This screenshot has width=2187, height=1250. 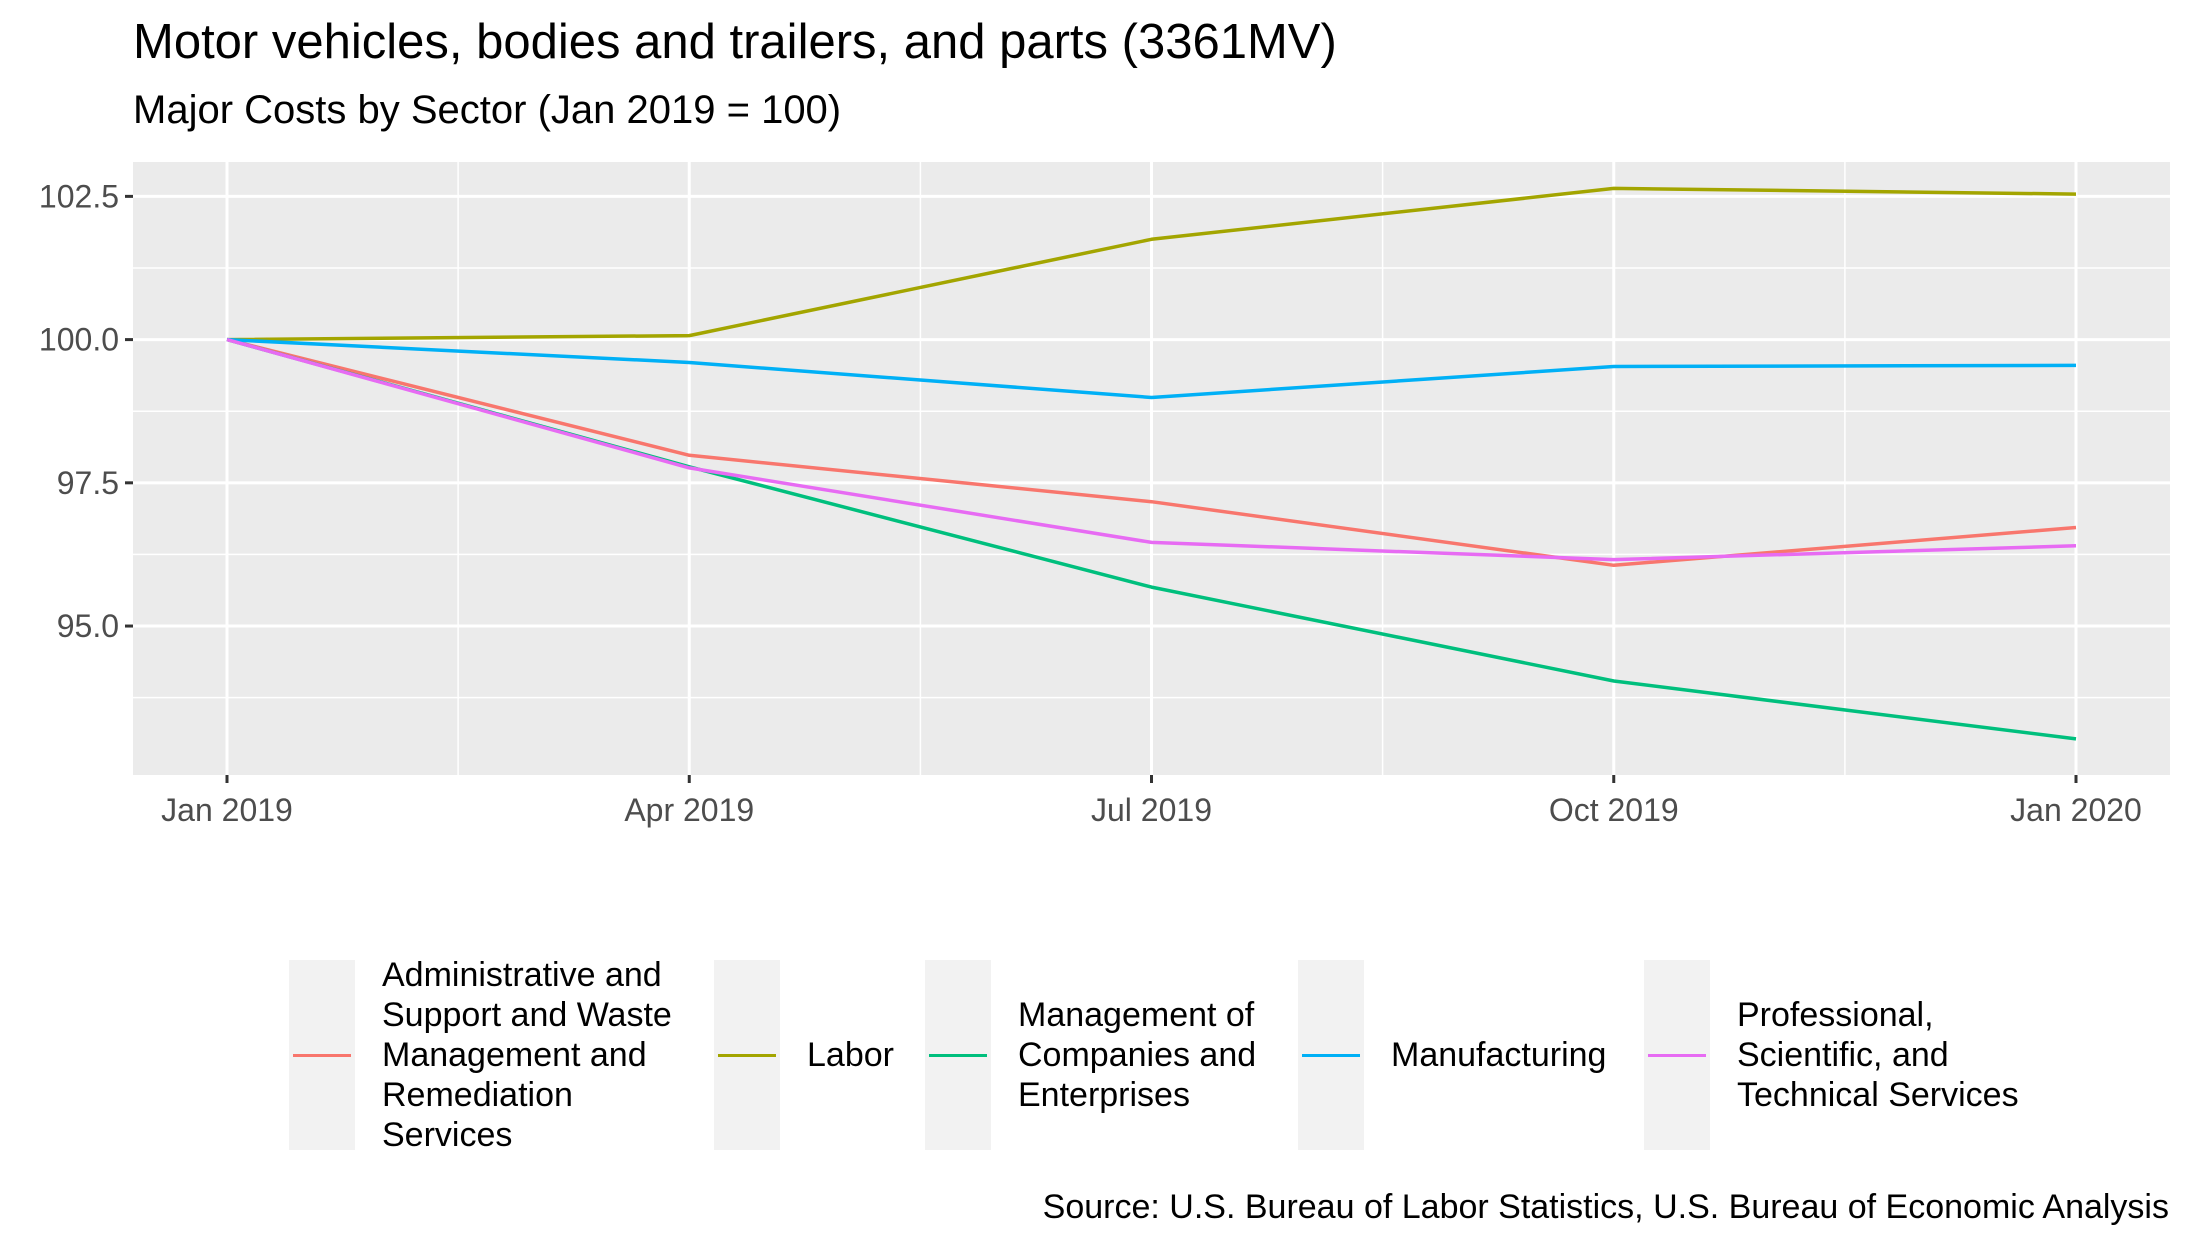 I want to click on legend-label-line: Services, so click(x=447, y=1135).